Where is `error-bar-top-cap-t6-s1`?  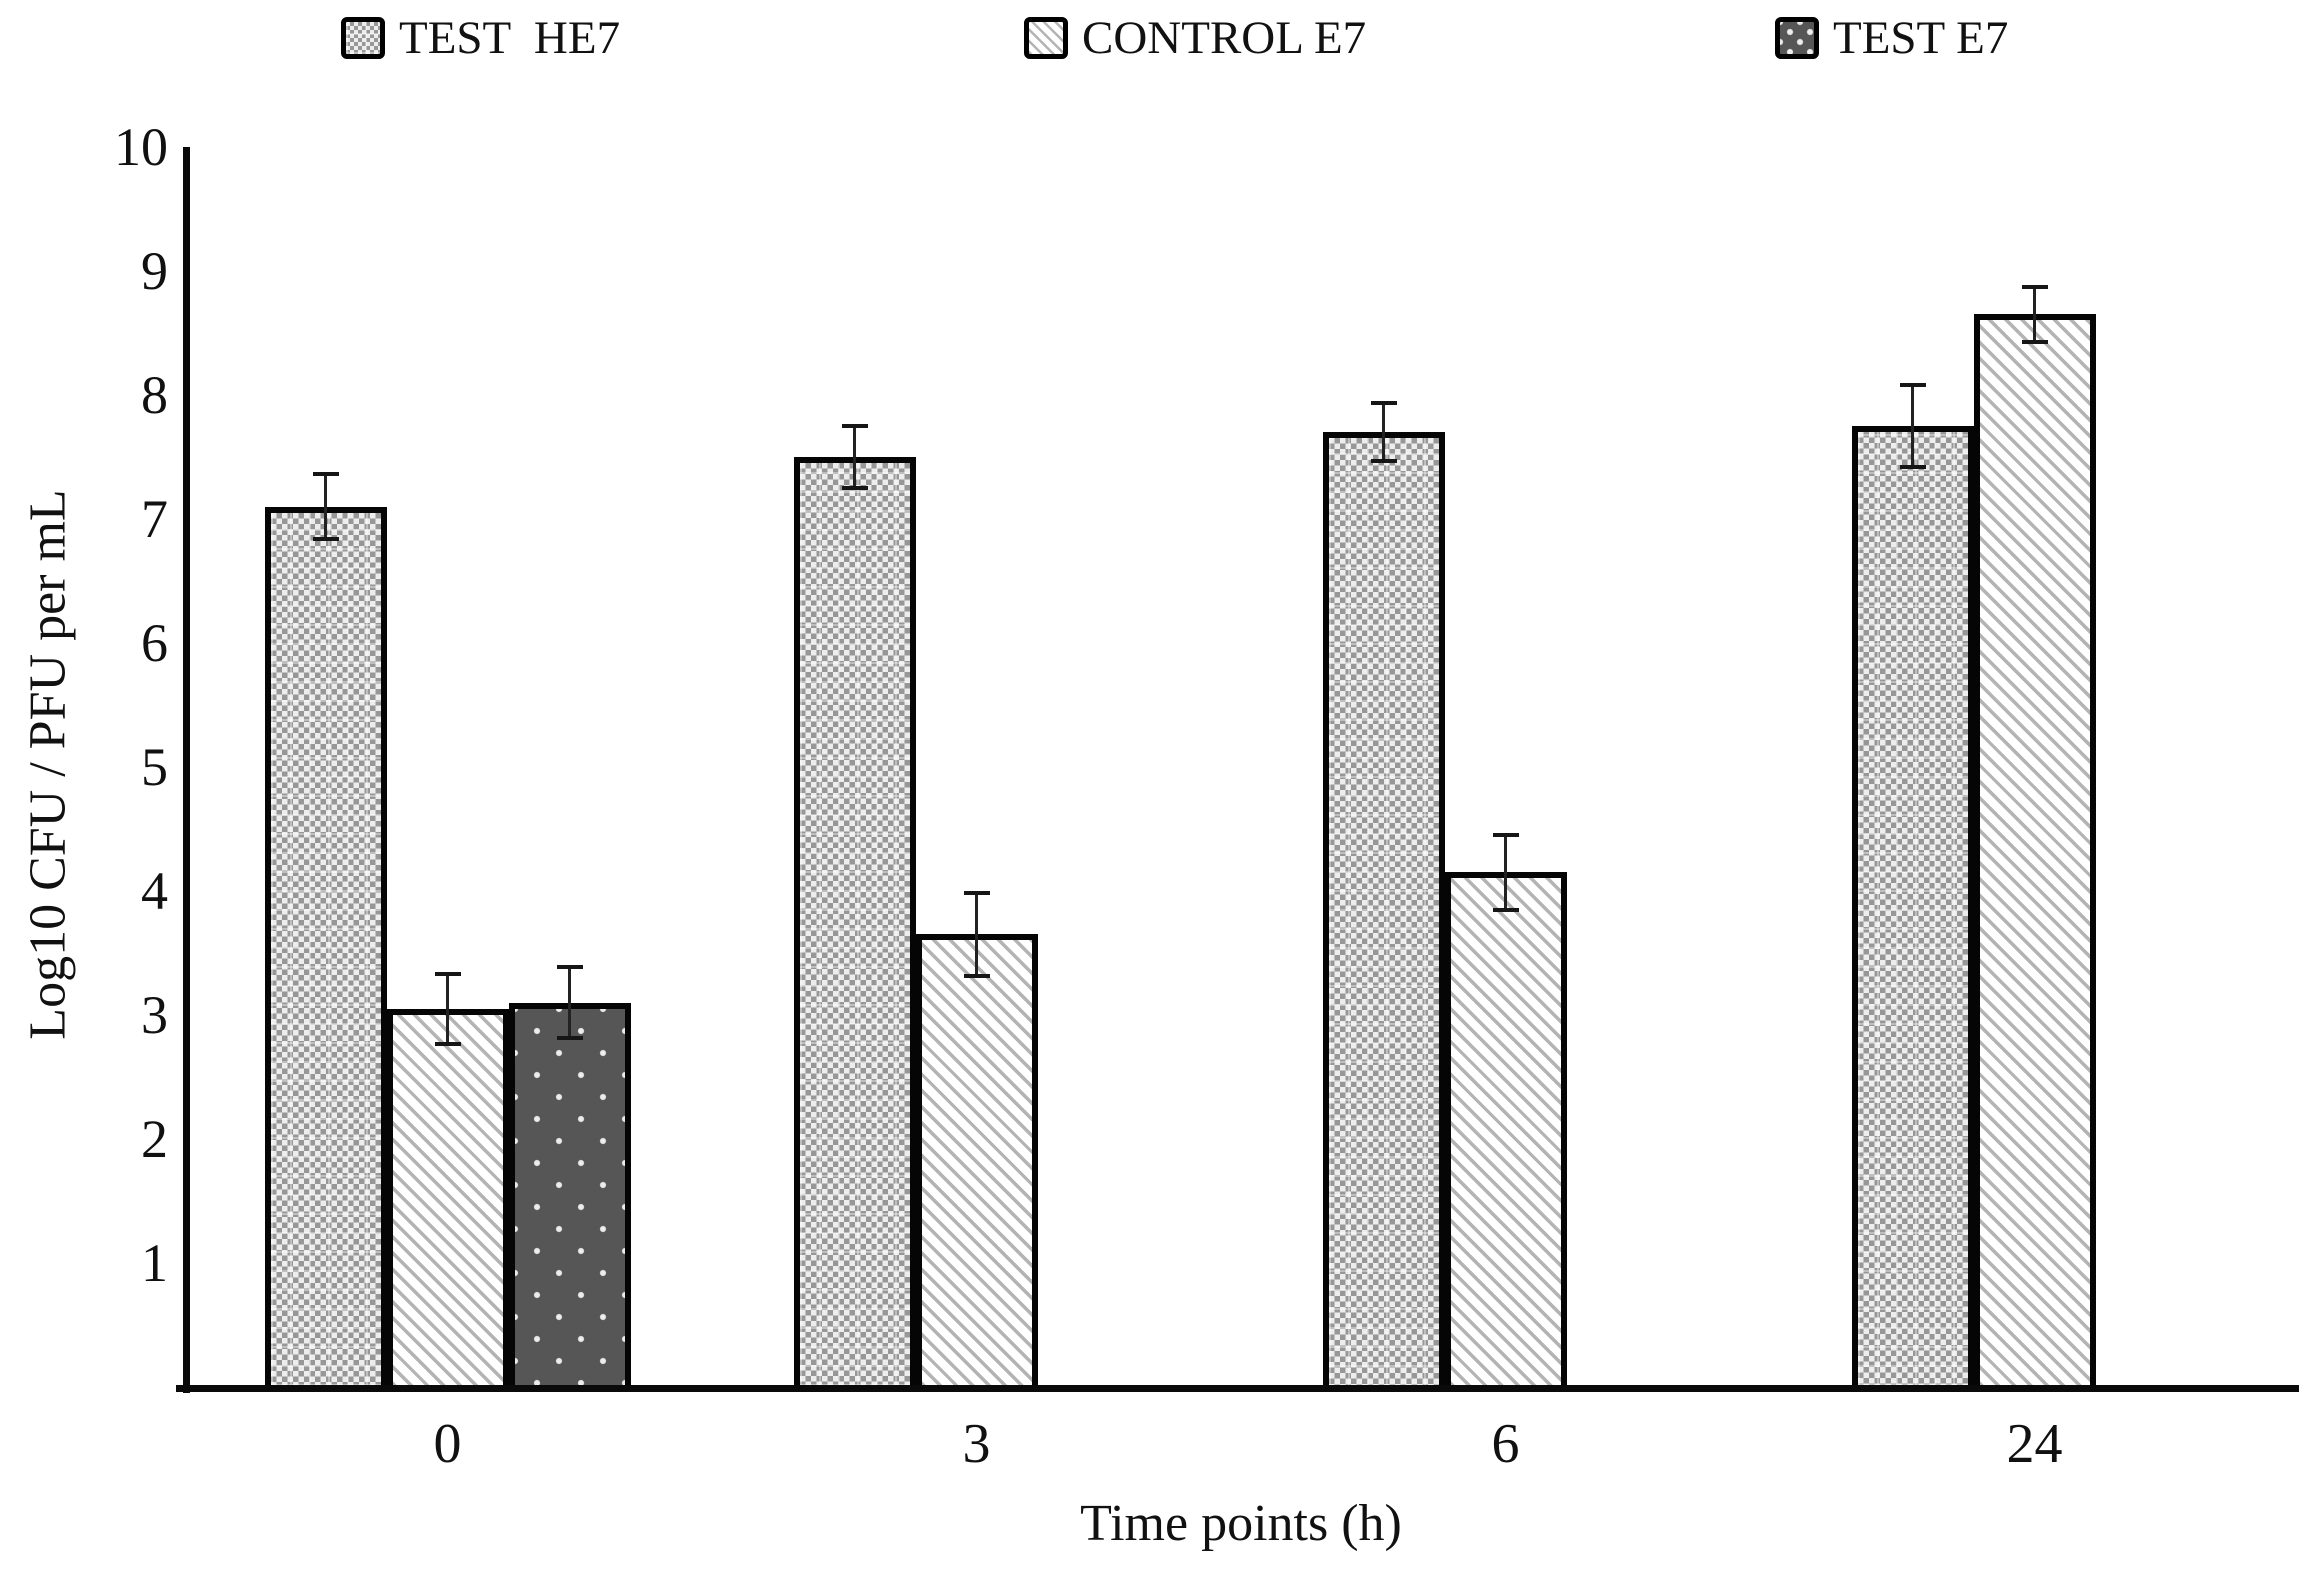
error-bar-top-cap-t6-s1 is located at coordinates (1505, 834).